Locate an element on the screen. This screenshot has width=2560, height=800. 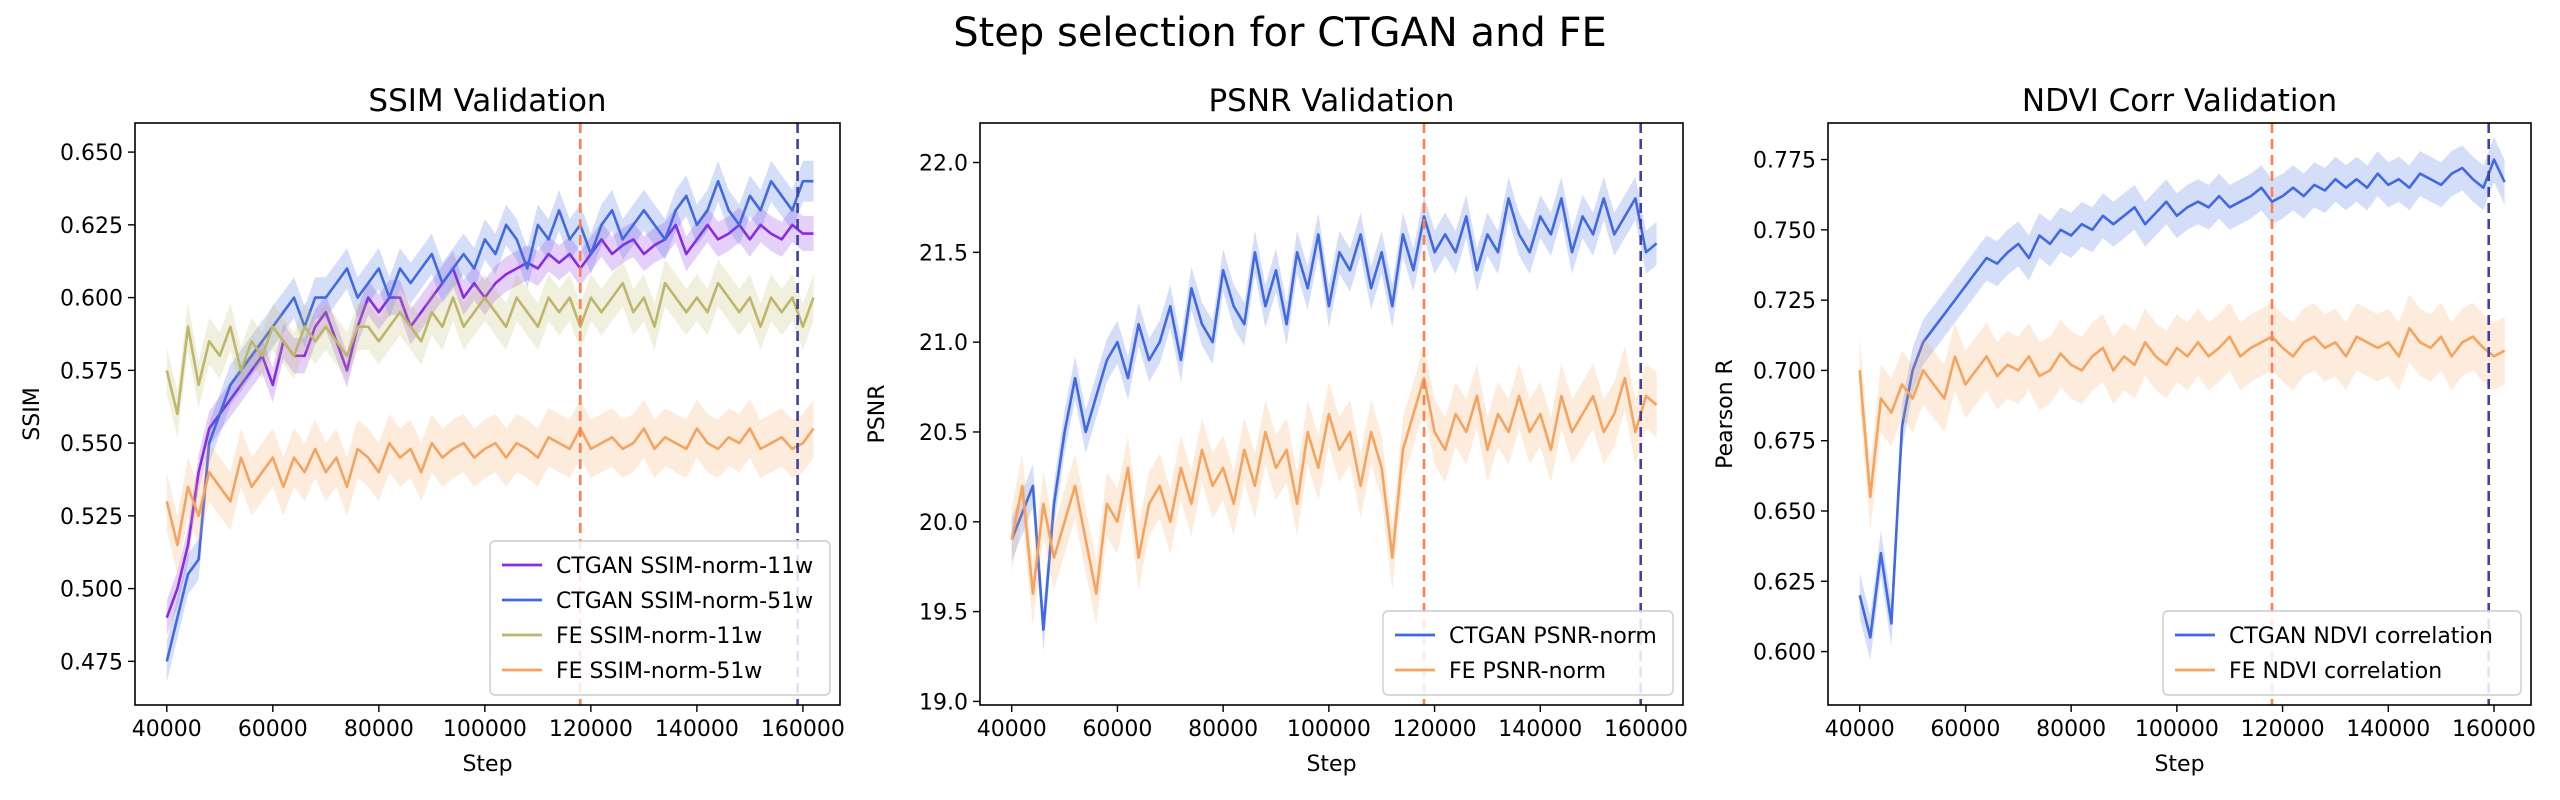
y-tick-label: 20.0 is located at coordinates (943, 523).